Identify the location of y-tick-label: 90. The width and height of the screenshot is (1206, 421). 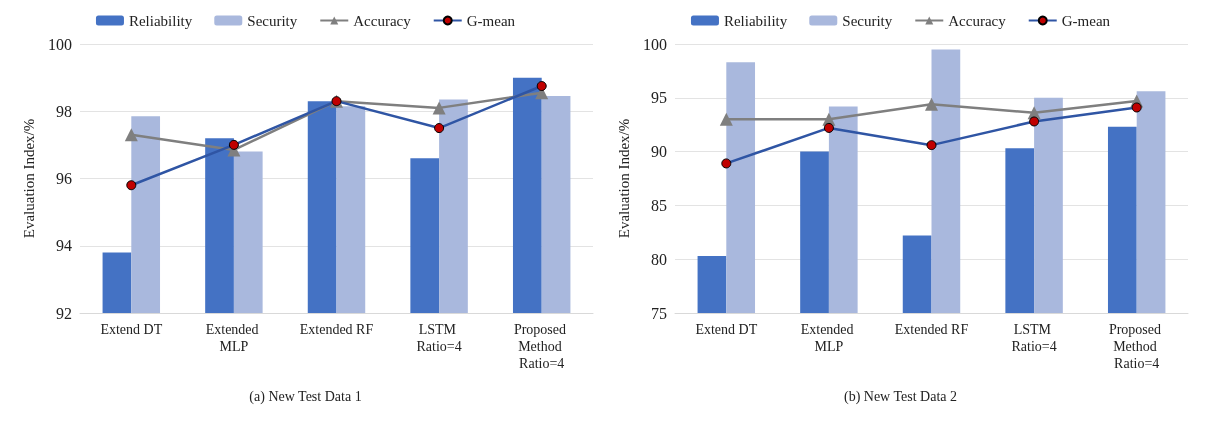
(659, 152).